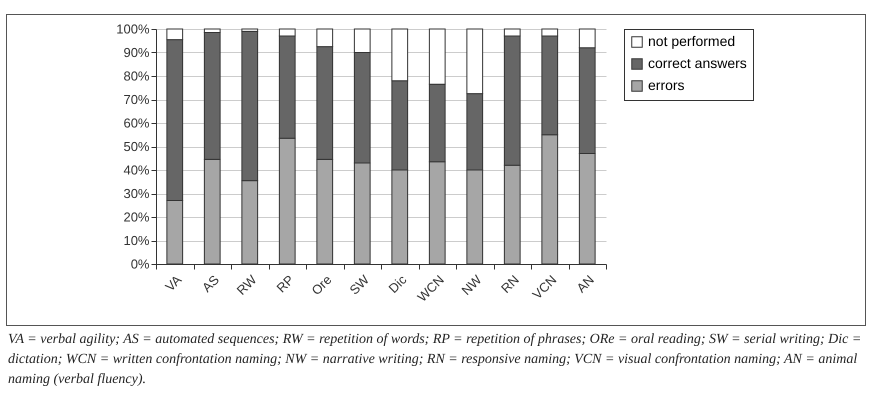  What do you see at coordinates (321, 285) in the screenshot?
I see `x-tick-label: Ore` at bounding box center [321, 285].